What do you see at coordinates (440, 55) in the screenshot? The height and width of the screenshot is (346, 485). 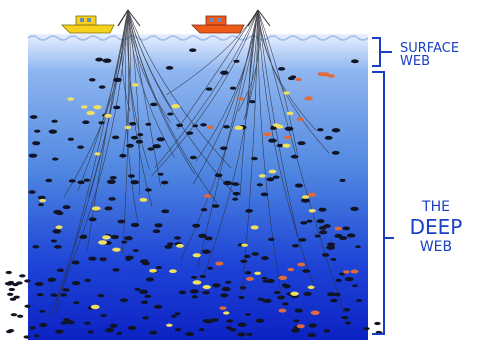 I see `surface-web-label: SURFACE WEB` at bounding box center [440, 55].